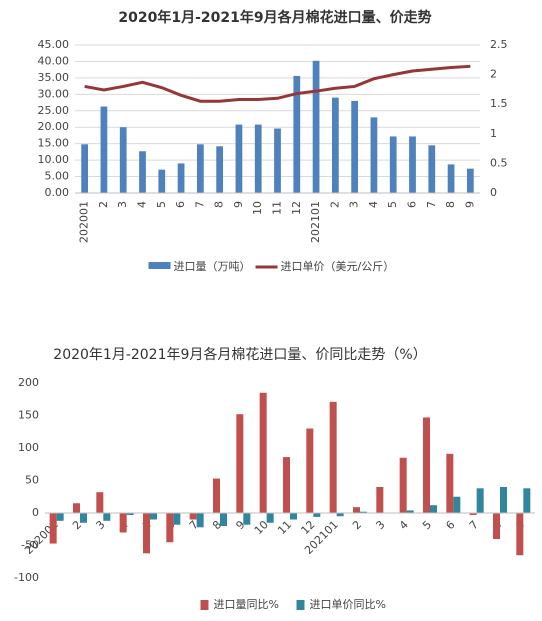 The image size is (542, 621). What do you see at coordinates (493, 74) in the screenshot?
I see `y2-tick-label: 2` at bounding box center [493, 74].